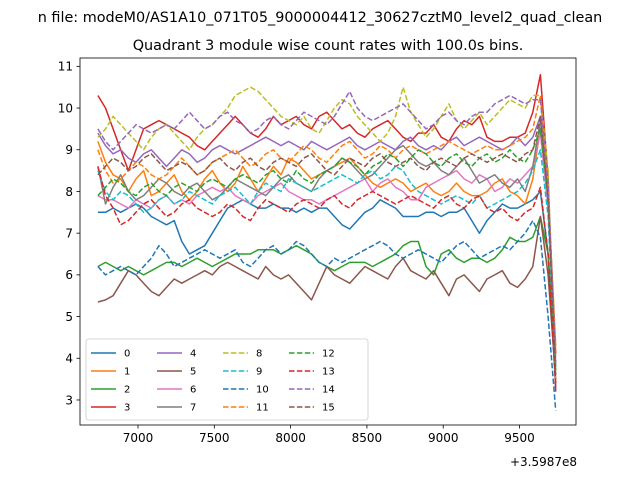 The width and height of the screenshot is (640, 480). Describe the element at coordinates (259, 354) in the screenshot. I see `legend-label-8: 8` at that location.